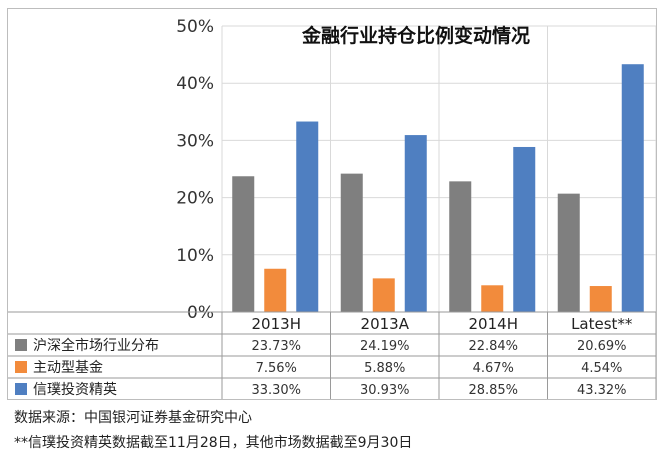 This screenshot has width=662, height=461. Describe the element at coordinates (602, 390) in the screenshot. I see `data-label: 43.32%` at that location.